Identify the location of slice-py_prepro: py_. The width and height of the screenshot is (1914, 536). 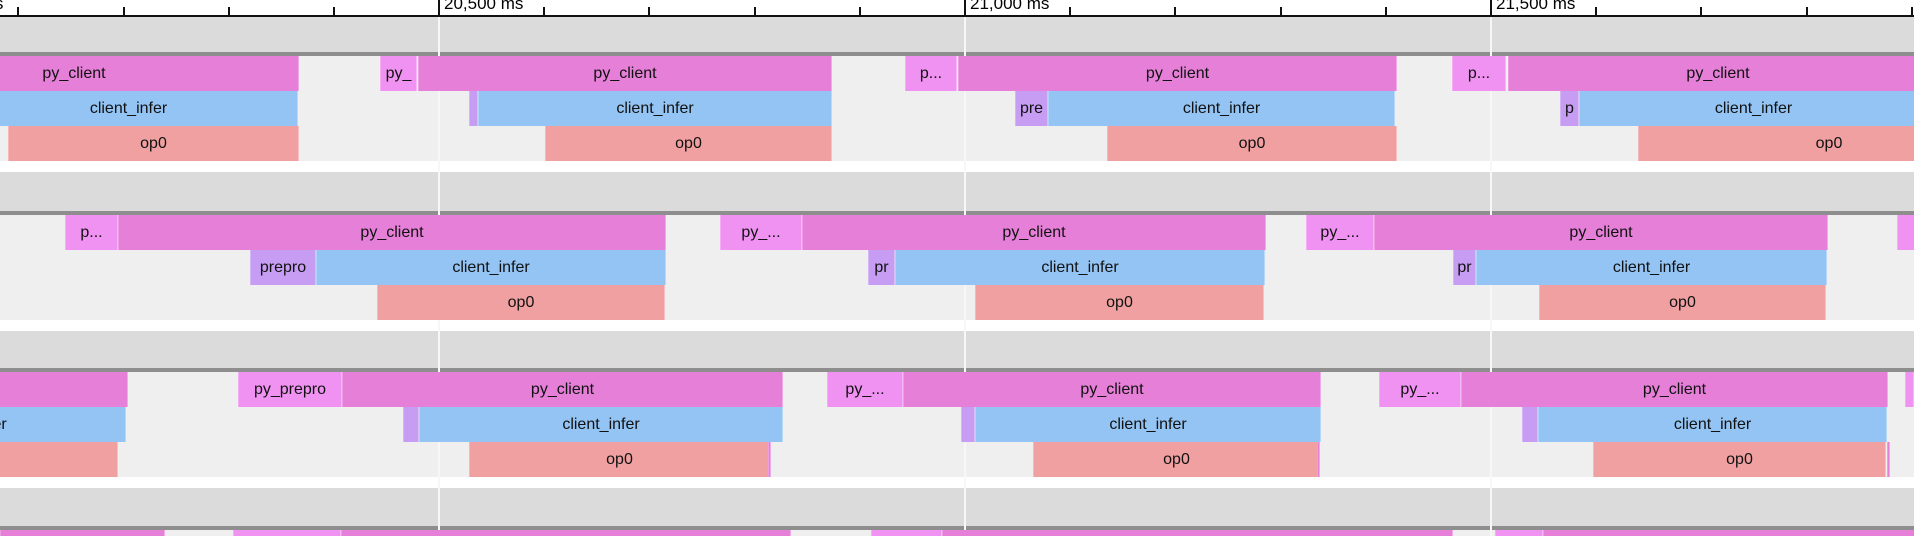
(398, 73).